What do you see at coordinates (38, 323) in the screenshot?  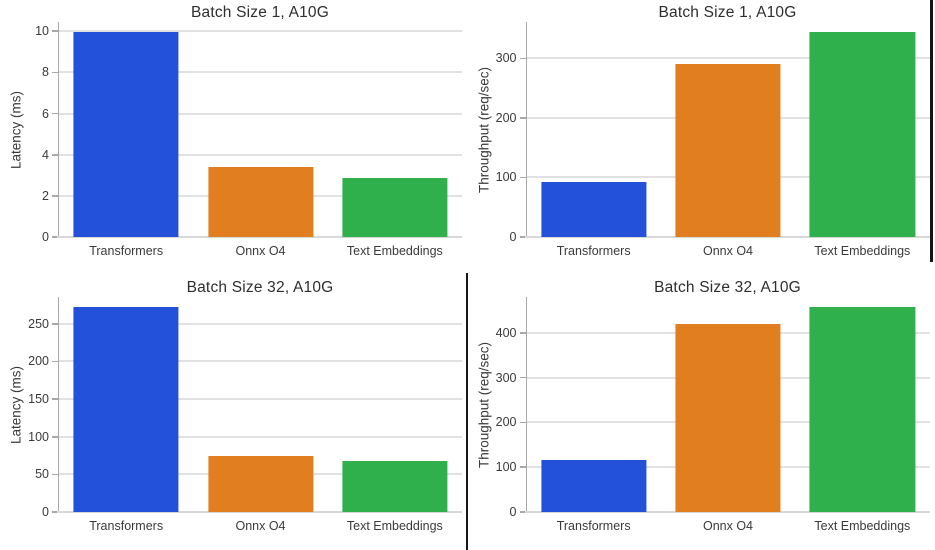 I see `y-tick-label: 250` at bounding box center [38, 323].